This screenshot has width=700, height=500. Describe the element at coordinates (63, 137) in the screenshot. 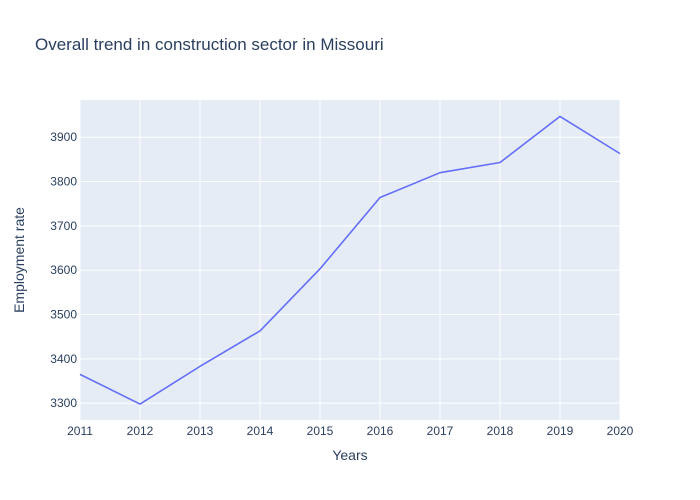

I see `y-tick-label: 3900` at that location.